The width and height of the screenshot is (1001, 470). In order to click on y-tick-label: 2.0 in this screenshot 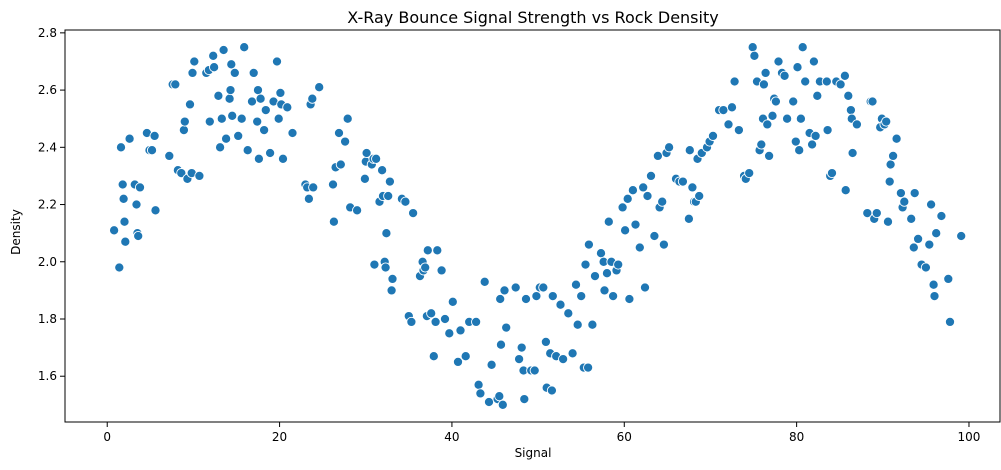, I will do `click(47, 262)`.